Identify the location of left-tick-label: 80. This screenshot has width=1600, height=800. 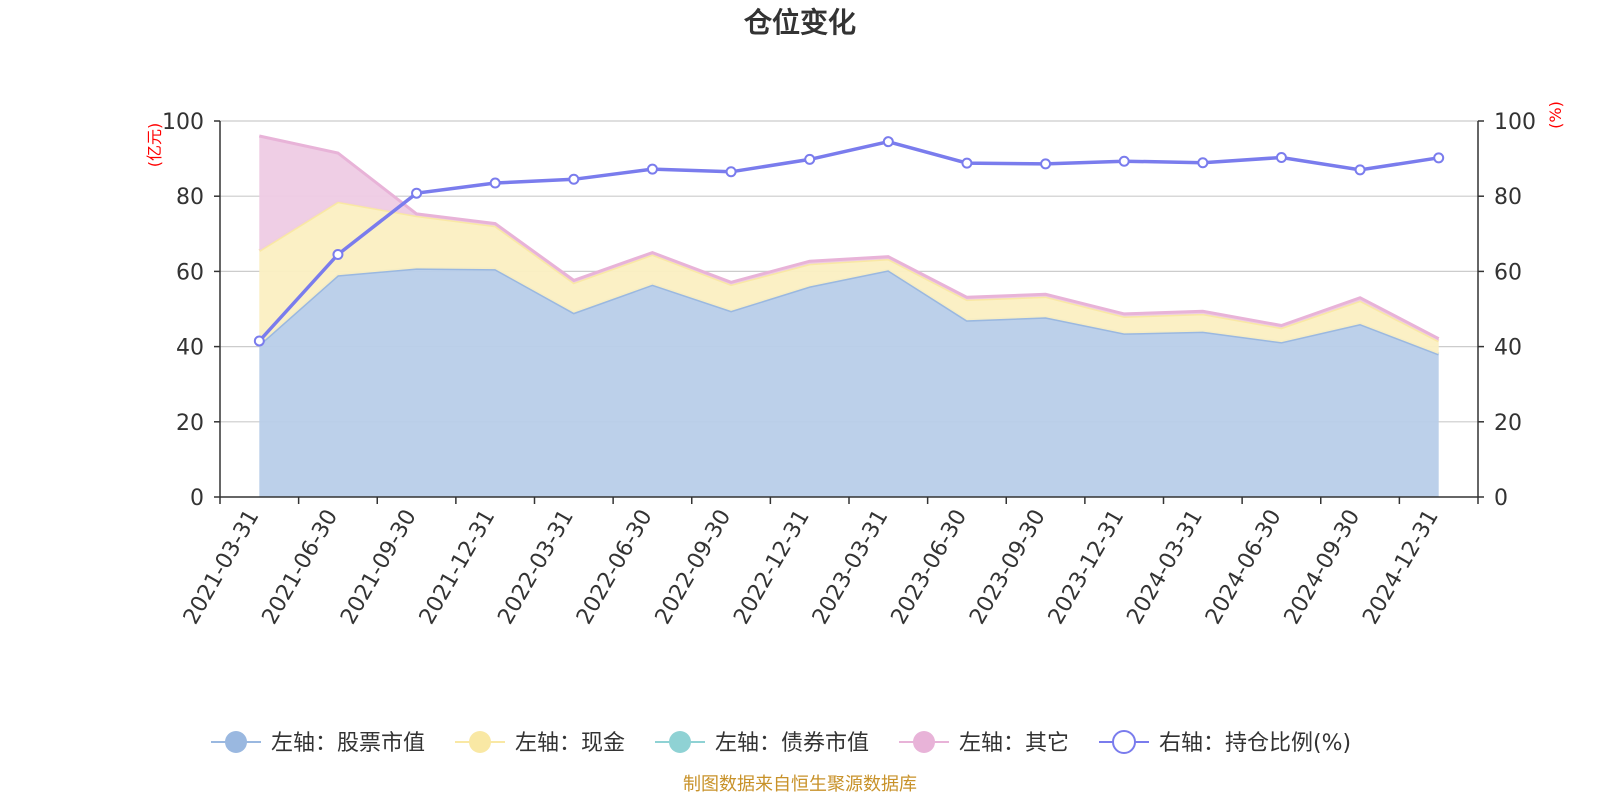
(190, 197).